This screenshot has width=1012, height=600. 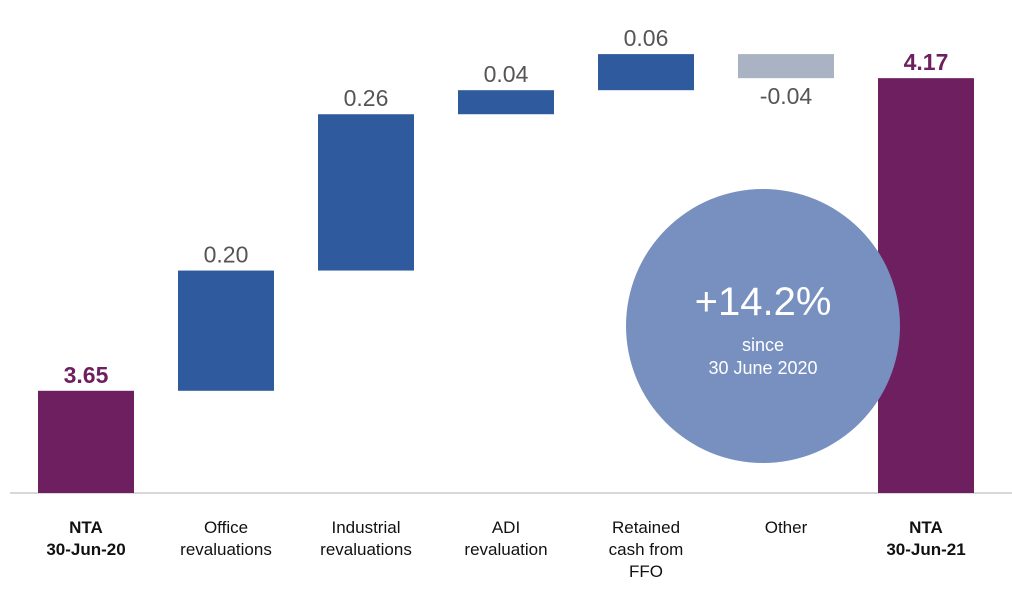 What do you see at coordinates (926, 538) in the screenshot?
I see `x-tick-label: NTA 30-Jun-21` at bounding box center [926, 538].